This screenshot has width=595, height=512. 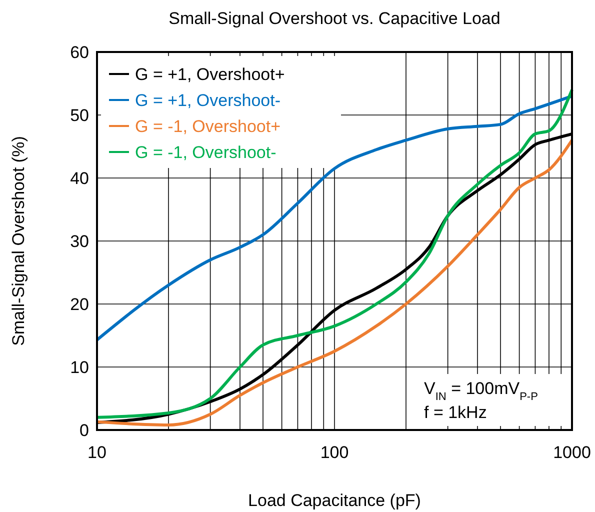 What do you see at coordinates (334, 500) in the screenshot?
I see `x-axis-title: Load Capacitance (pF)` at bounding box center [334, 500].